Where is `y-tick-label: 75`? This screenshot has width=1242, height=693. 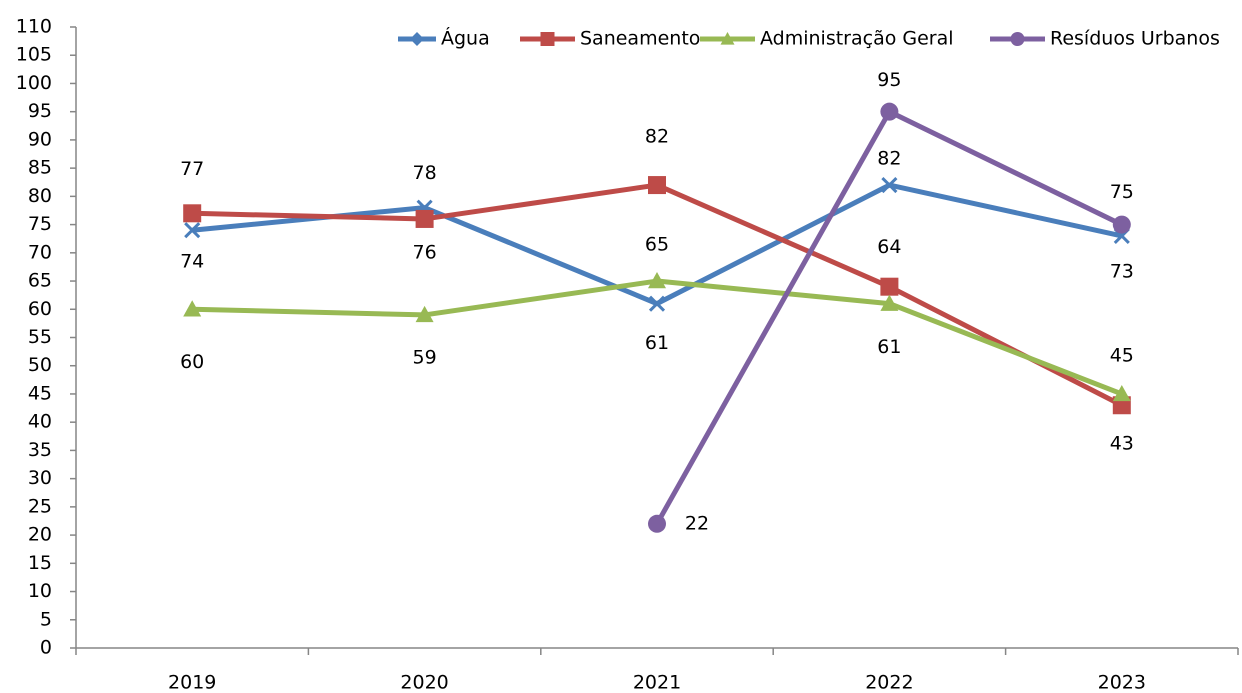 y-tick-label: 75 is located at coordinates (40, 224).